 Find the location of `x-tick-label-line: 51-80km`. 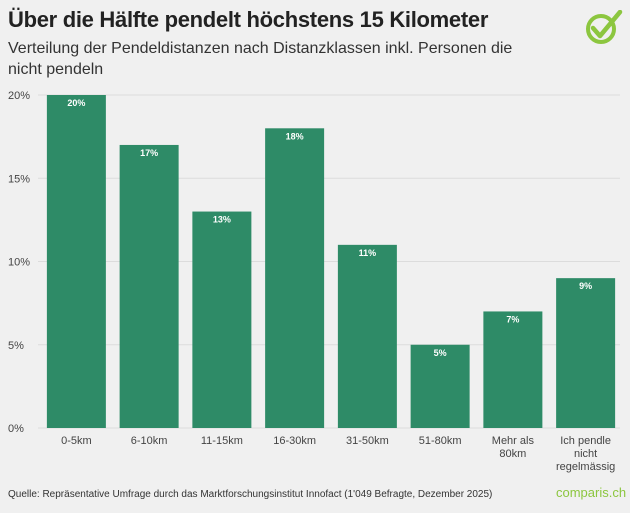

x-tick-label-line: 51-80km is located at coordinates (440, 441).